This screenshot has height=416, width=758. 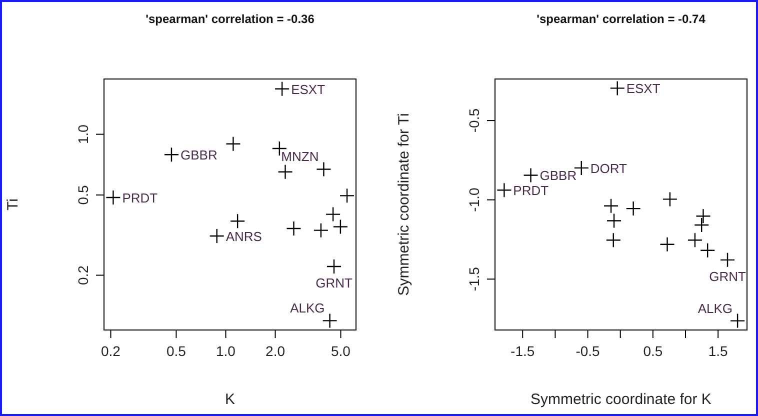 What do you see at coordinates (474, 200) in the screenshot?
I see `y-tick-label: -1.0` at bounding box center [474, 200].